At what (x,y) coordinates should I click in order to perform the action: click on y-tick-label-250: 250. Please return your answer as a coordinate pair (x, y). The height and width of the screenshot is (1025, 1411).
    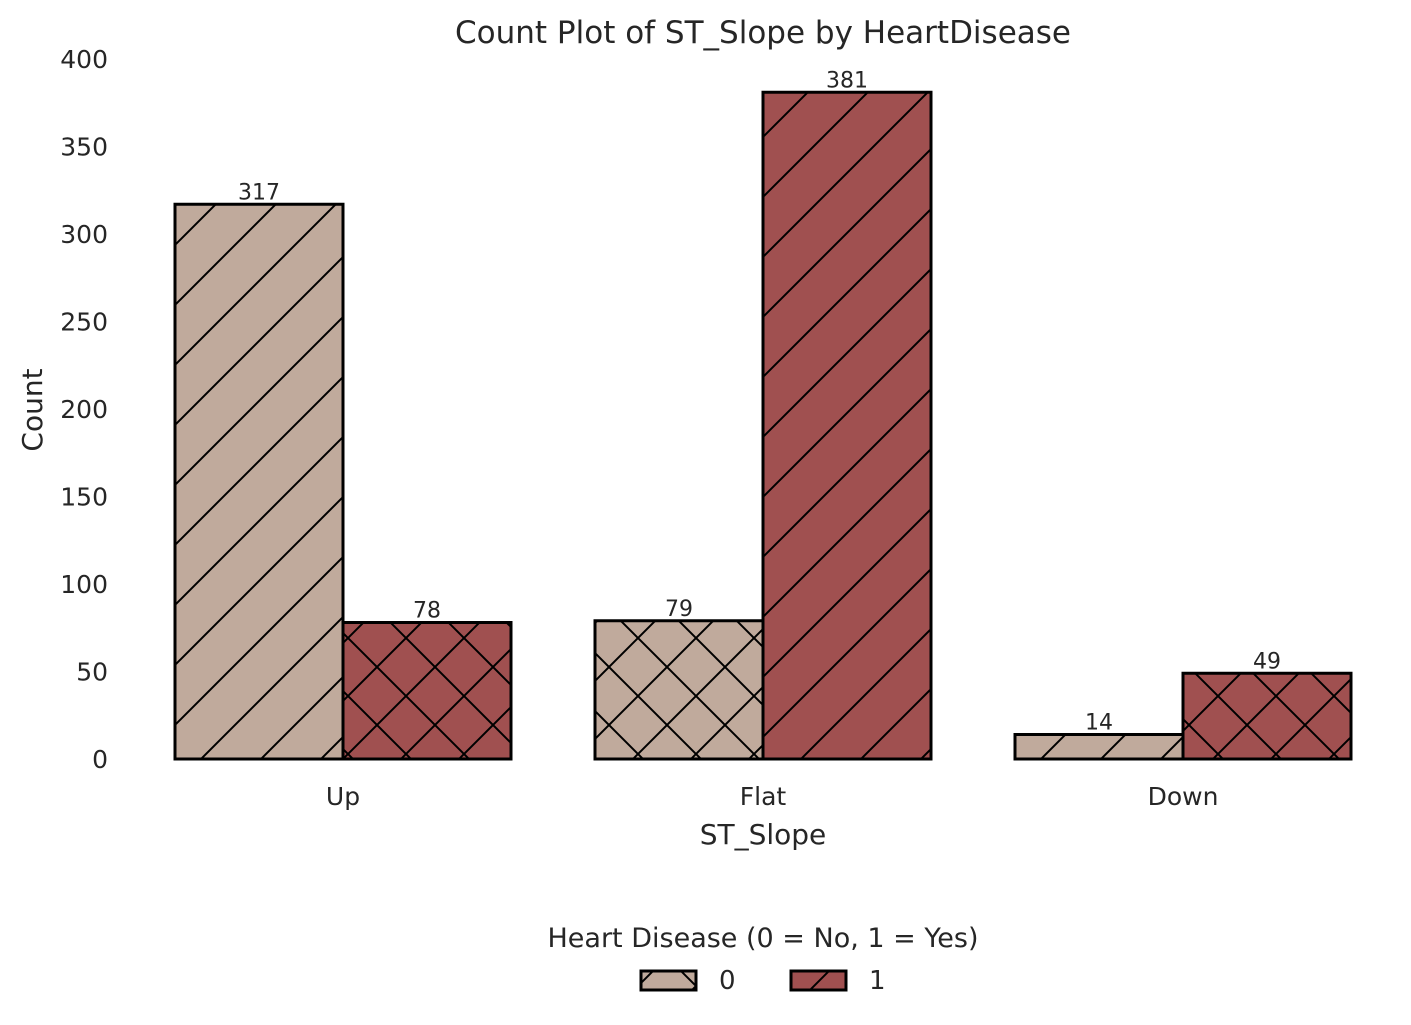
    Looking at the image, I should click on (84, 322).